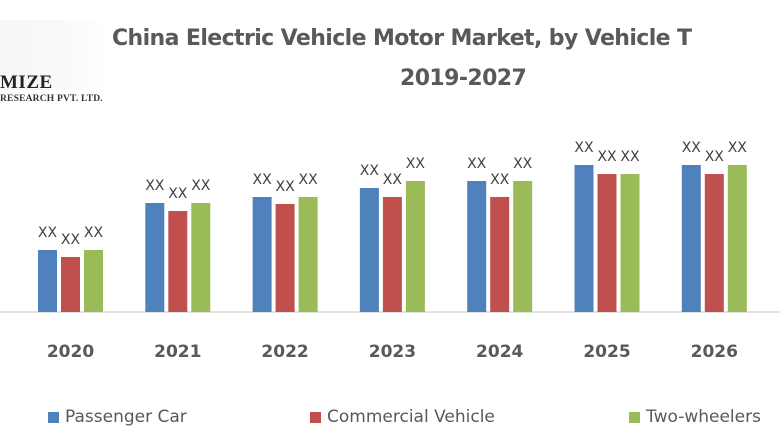 This screenshot has width=780, height=440. Describe the element at coordinates (416, 164) in the screenshot. I see `data-label-two-wheelers-2023: XX` at that location.